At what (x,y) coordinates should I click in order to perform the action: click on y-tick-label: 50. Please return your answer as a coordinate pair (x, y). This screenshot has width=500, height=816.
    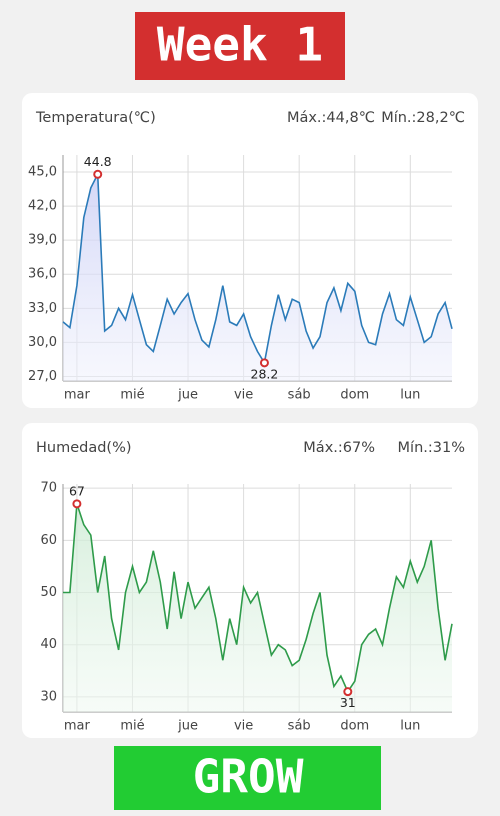
    Looking at the image, I should click on (48, 592).